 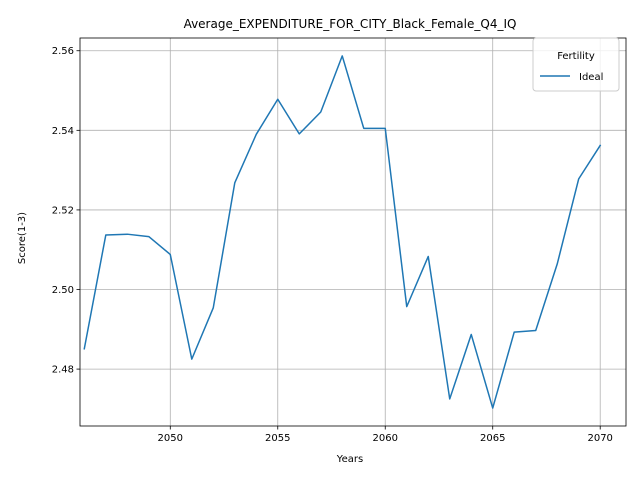 I want to click on legend-label-ideal: Ideal, so click(x=591, y=77).